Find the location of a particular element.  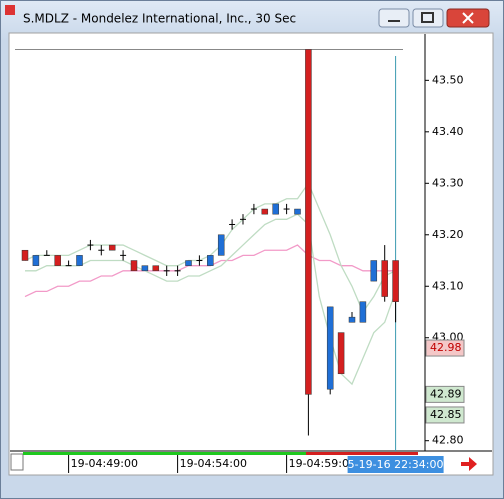

y-tick-label: 42.80 is located at coordinates (448, 440).